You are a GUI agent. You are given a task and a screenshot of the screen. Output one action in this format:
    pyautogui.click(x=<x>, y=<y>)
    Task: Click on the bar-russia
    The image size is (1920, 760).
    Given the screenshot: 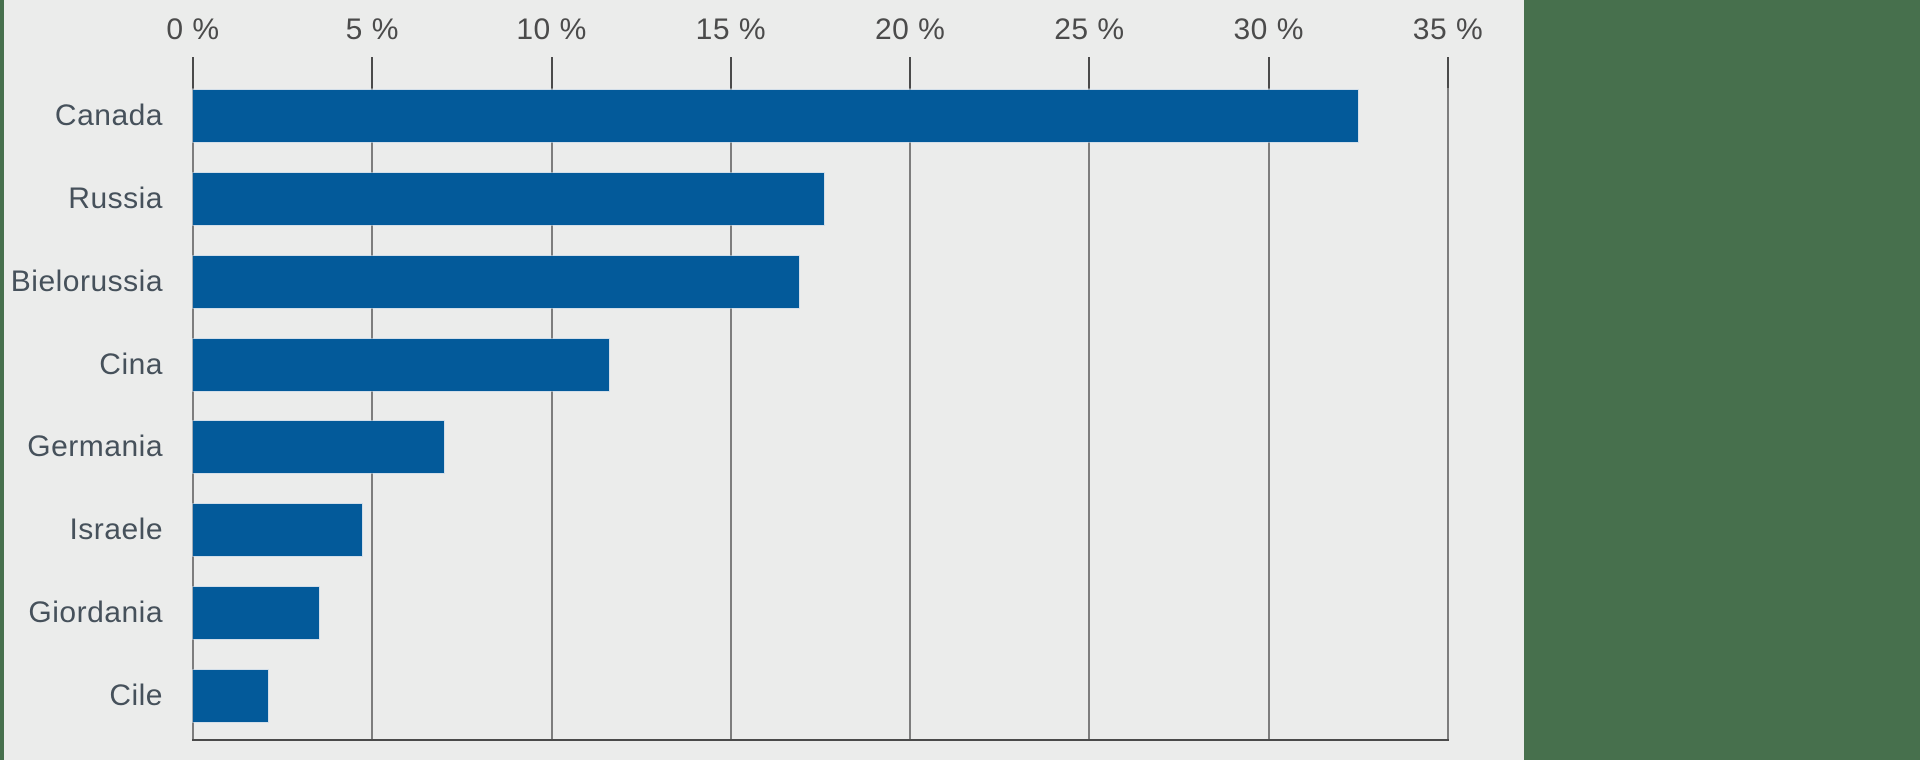 What is the action you would take?
    pyautogui.click(x=509, y=199)
    